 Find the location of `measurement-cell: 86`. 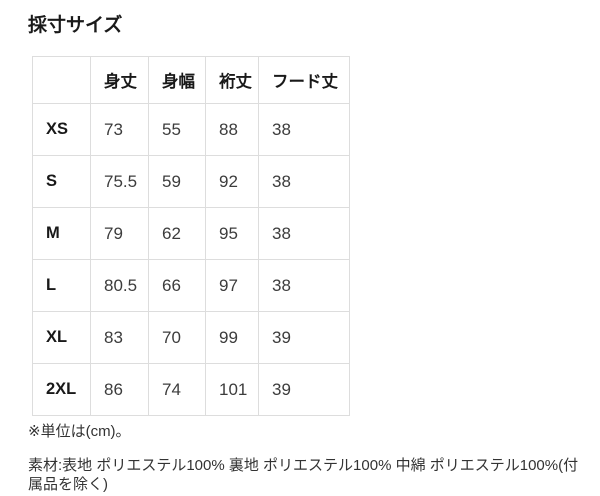

measurement-cell: 86 is located at coordinates (119, 389).